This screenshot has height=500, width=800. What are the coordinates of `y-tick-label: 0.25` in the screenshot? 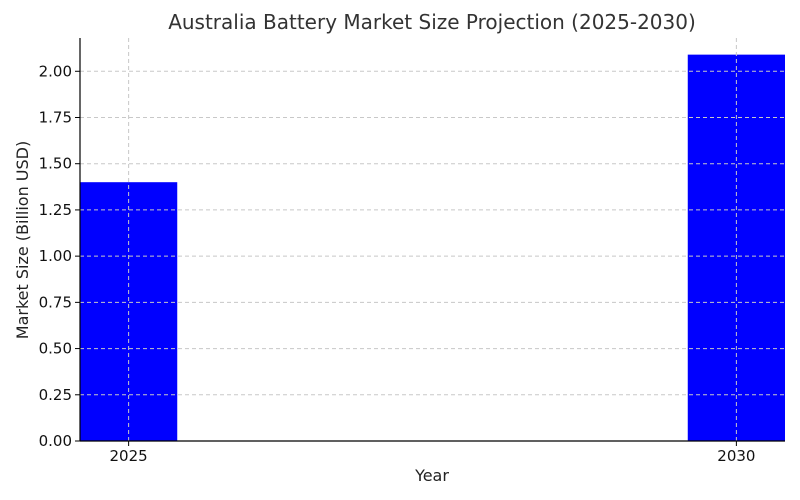 It's located at (55, 395).